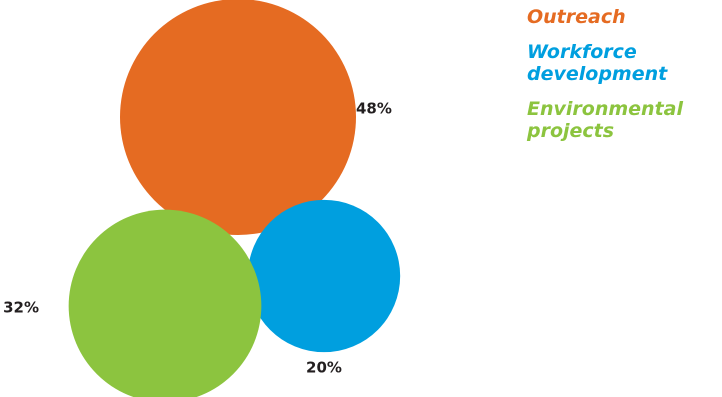 This screenshot has height=397, width=722. What do you see at coordinates (324, 276) in the screenshot?
I see `bubble-workforce-development` at bounding box center [324, 276].